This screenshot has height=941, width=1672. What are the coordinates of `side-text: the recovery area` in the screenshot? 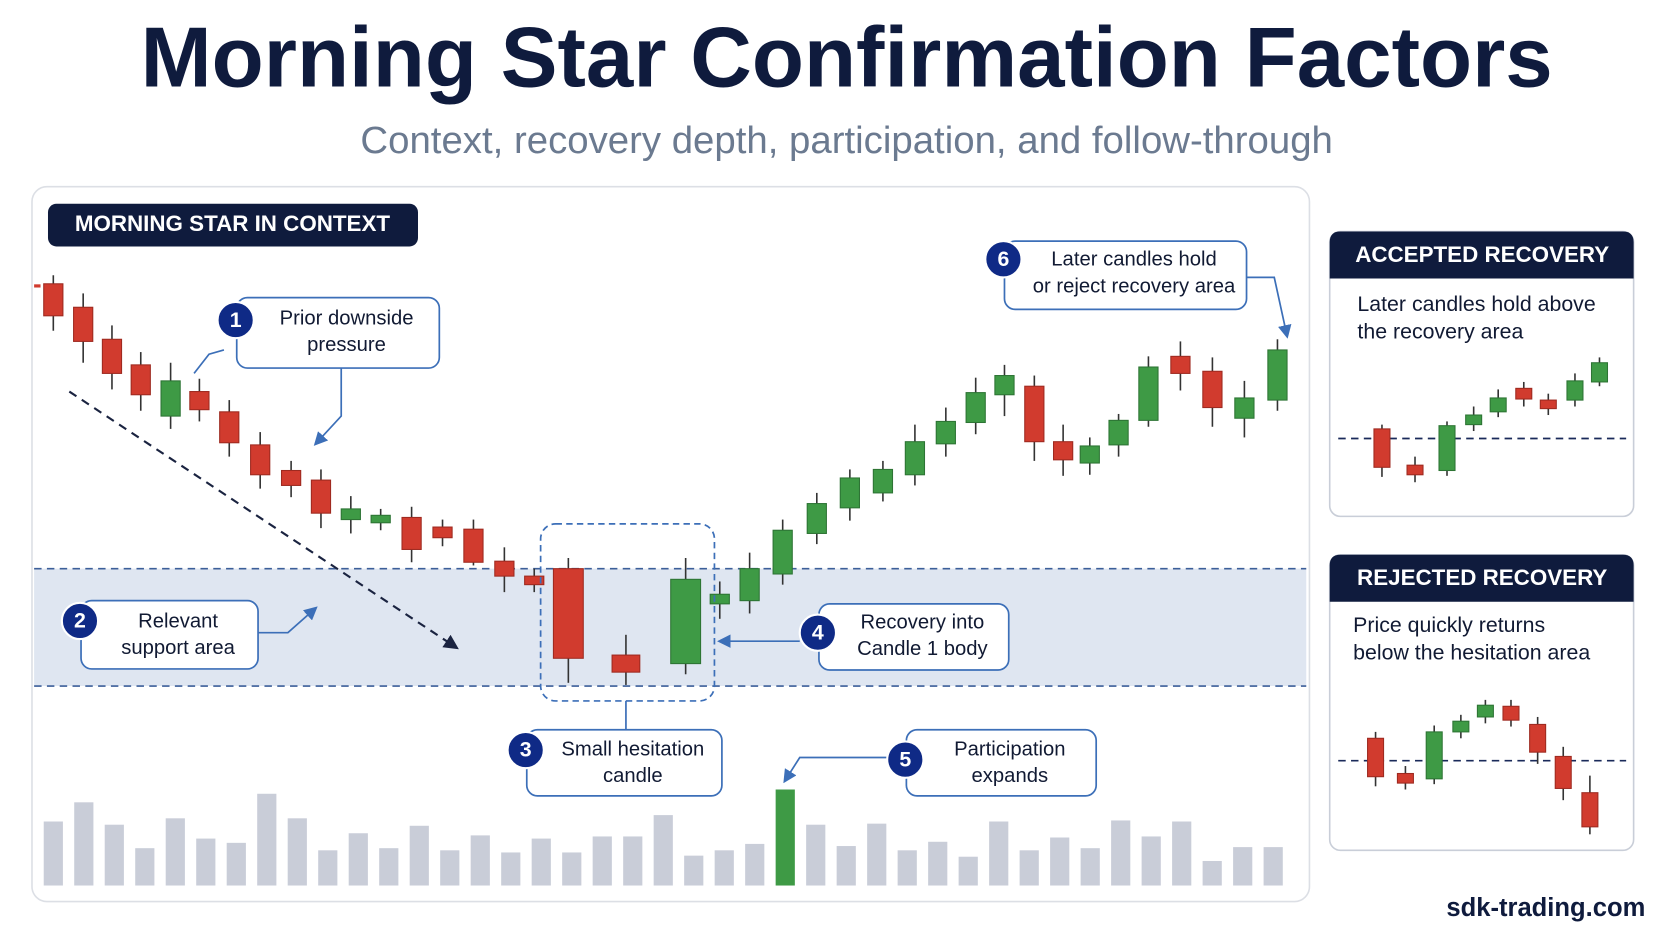 It's located at (1440, 332).